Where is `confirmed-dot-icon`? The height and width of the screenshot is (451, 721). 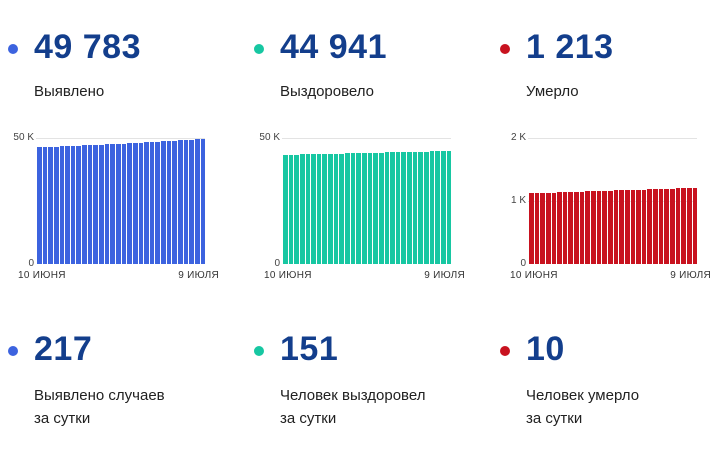
confirmed-dot-icon is located at coordinates (13, 351).